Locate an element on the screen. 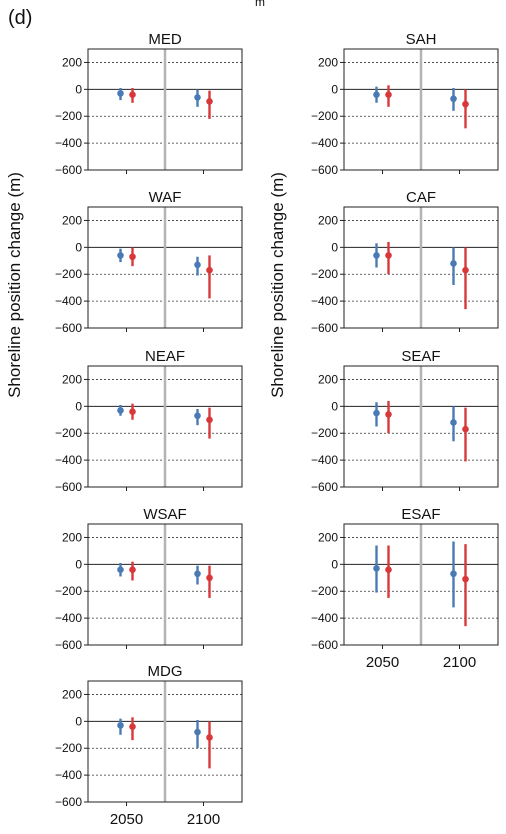 Image resolution: width=506 pixels, height=834 pixels. panel-med: MED 200 0 −200 −400 −600 is located at coordinates (149, 104).